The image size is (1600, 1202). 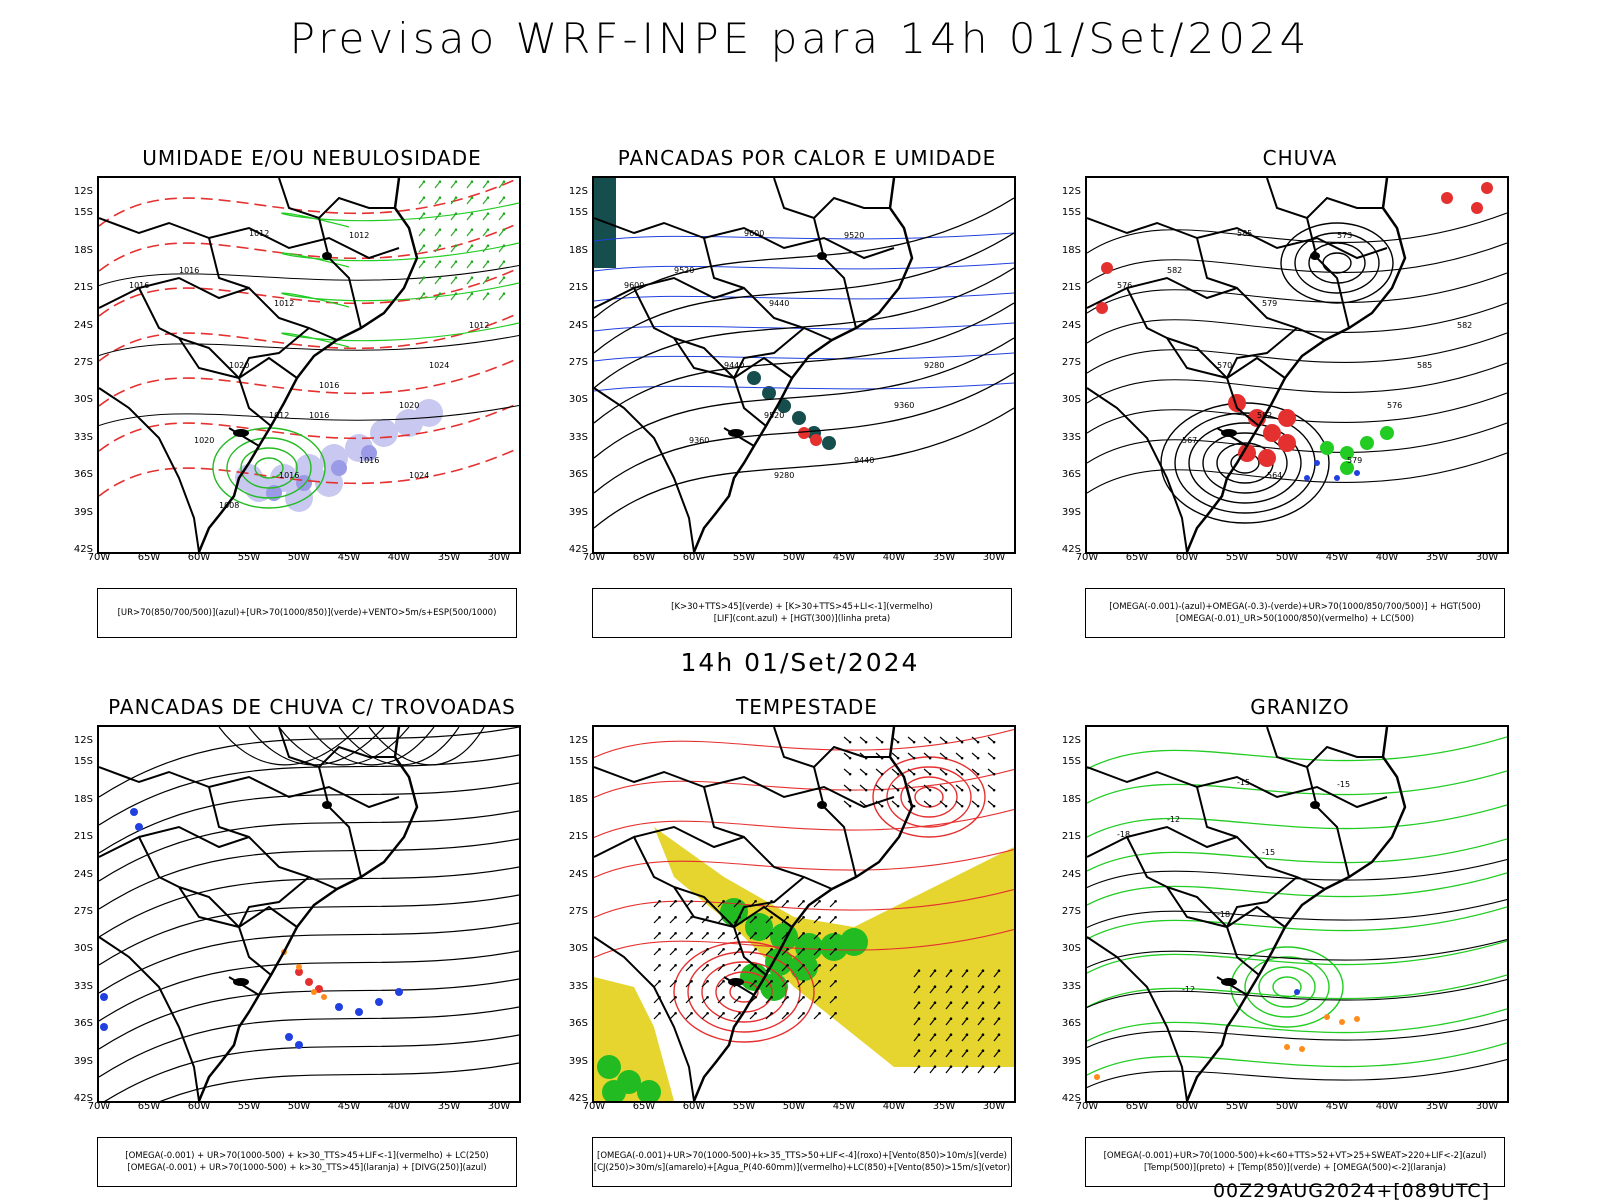 What do you see at coordinates (807, 707) in the screenshot?
I see `panel-title: TEMPESTADE` at bounding box center [807, 707].